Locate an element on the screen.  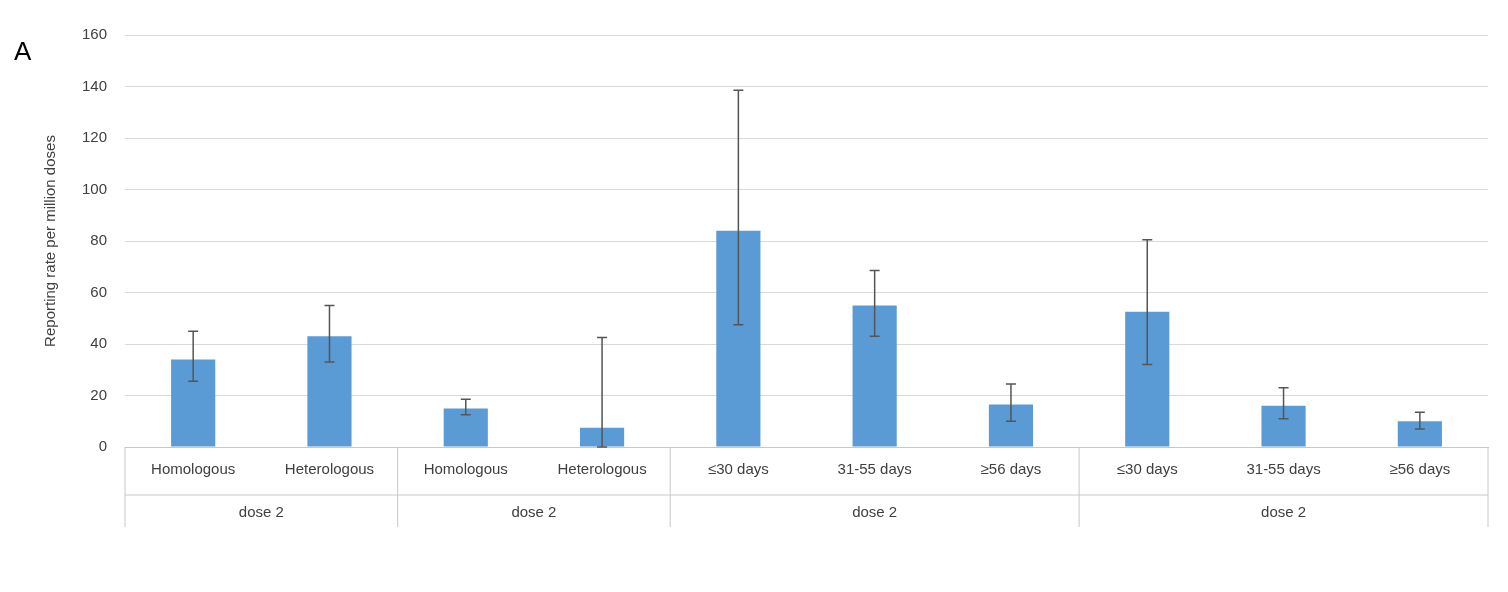
y-tick-label: 80 is located at coordinates (99, 240).